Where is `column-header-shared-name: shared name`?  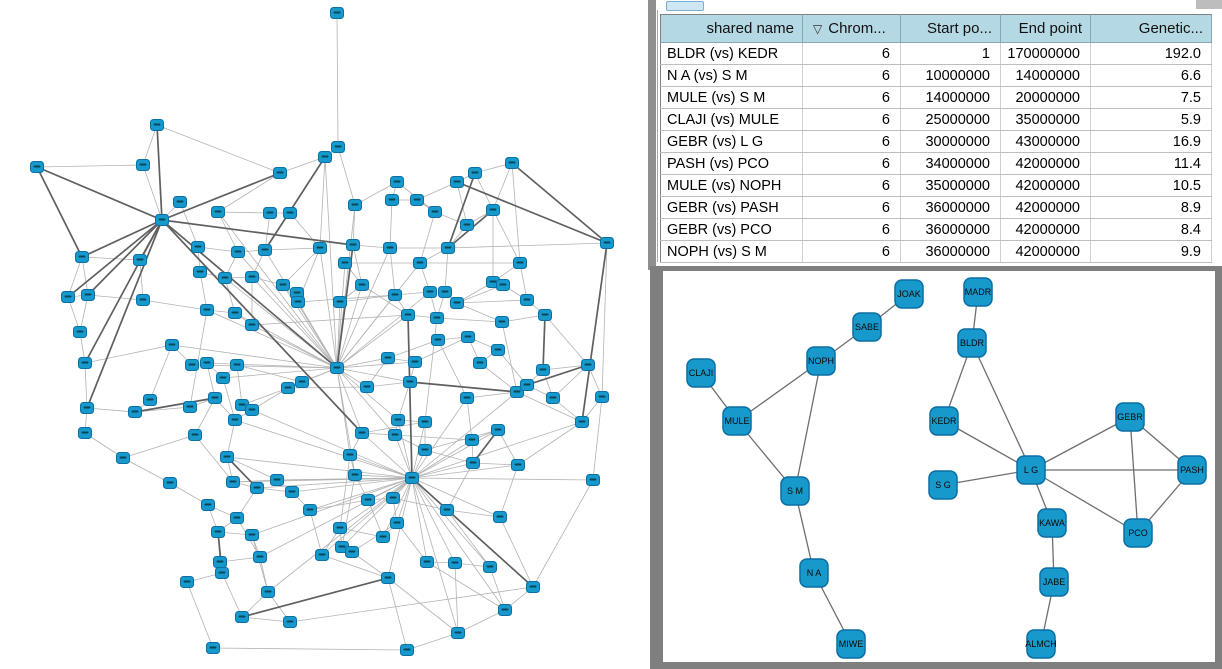 column-header-shared-name: shared name is located at coordinates (731, 28).